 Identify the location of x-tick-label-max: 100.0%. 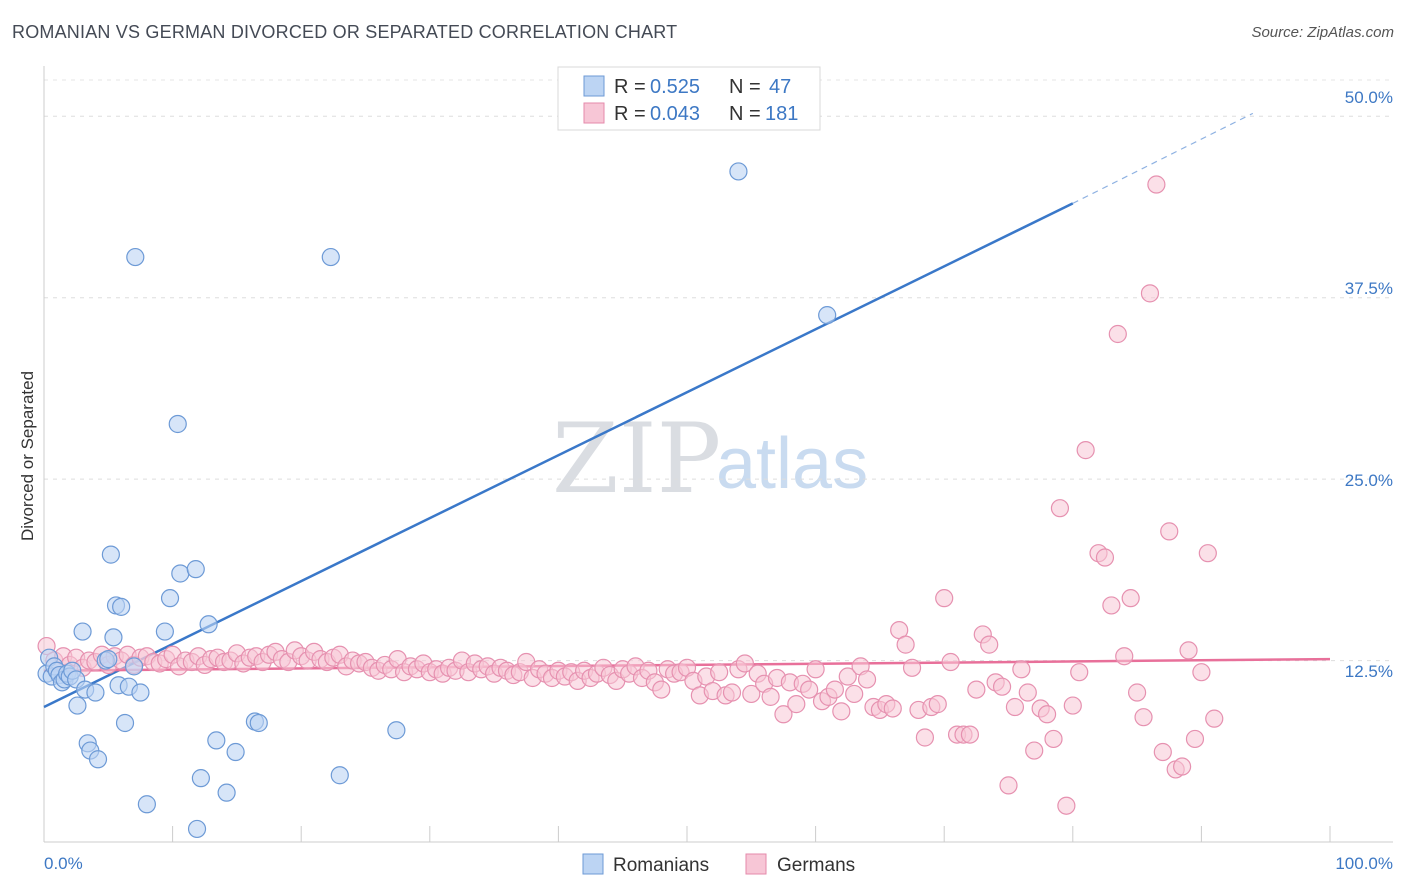
(1364, 863).